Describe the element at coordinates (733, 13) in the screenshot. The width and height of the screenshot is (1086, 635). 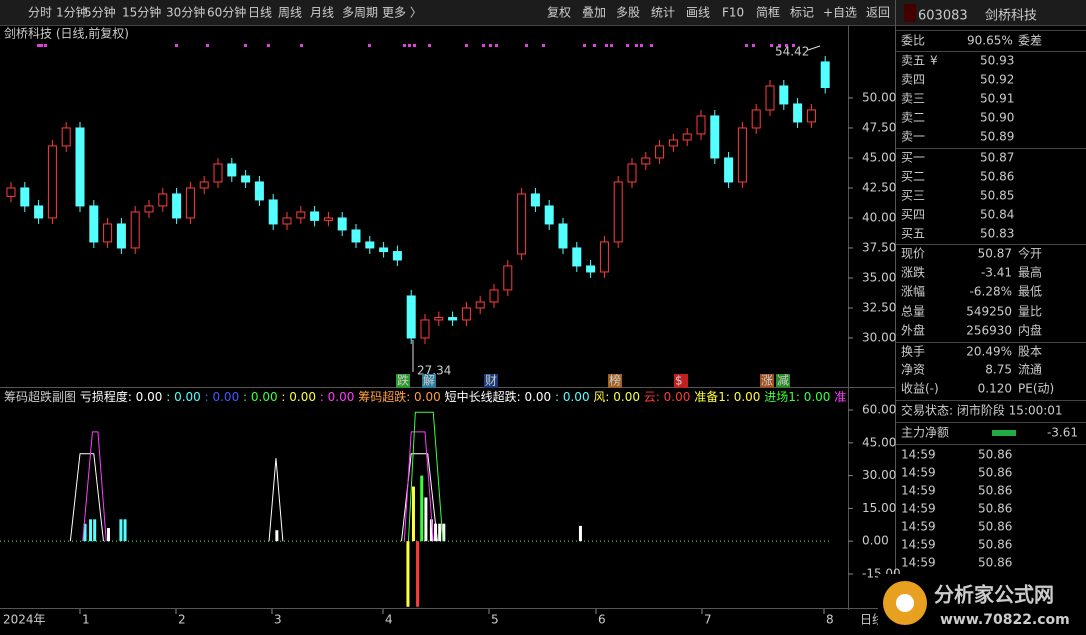
I see `toolbar-button: F10` at that location.